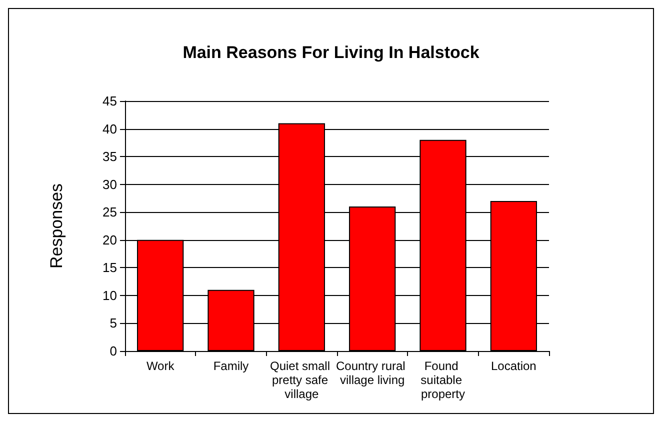 This screenshot has width=664, height=424. Describe the element at coordinates (513, 366) in the screenshot. I see `x-tick-label: Location` at that location.